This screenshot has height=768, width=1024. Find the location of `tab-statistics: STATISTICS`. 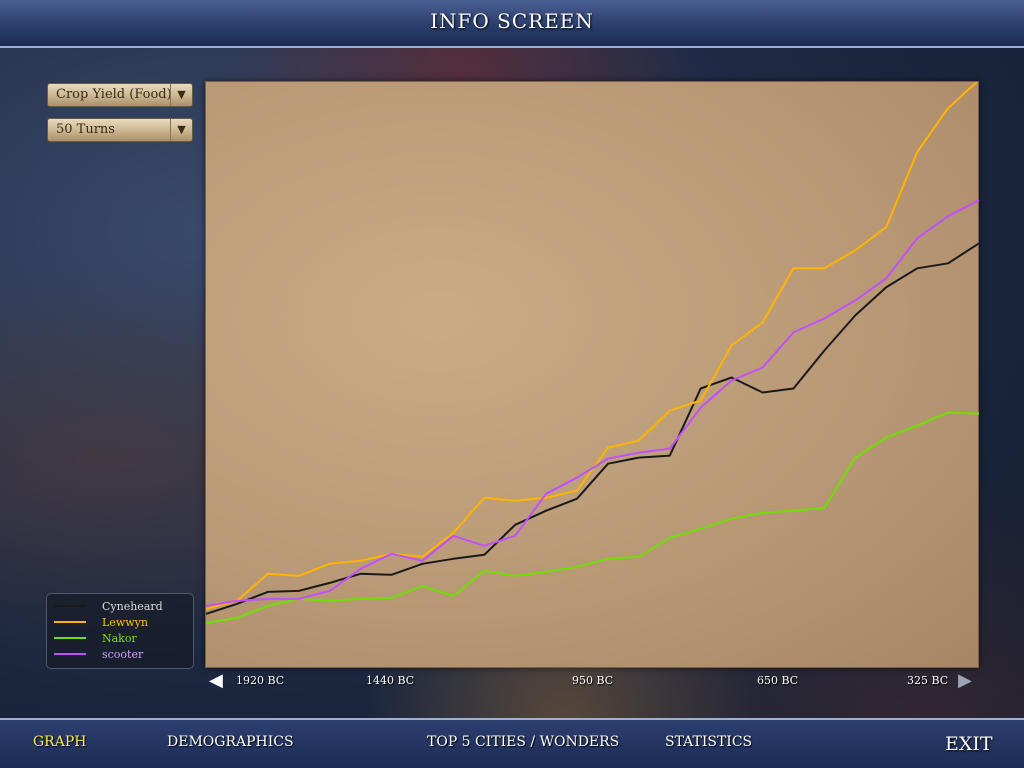

tab-statistics: STATISTICS is located at coordinates (709, 742).